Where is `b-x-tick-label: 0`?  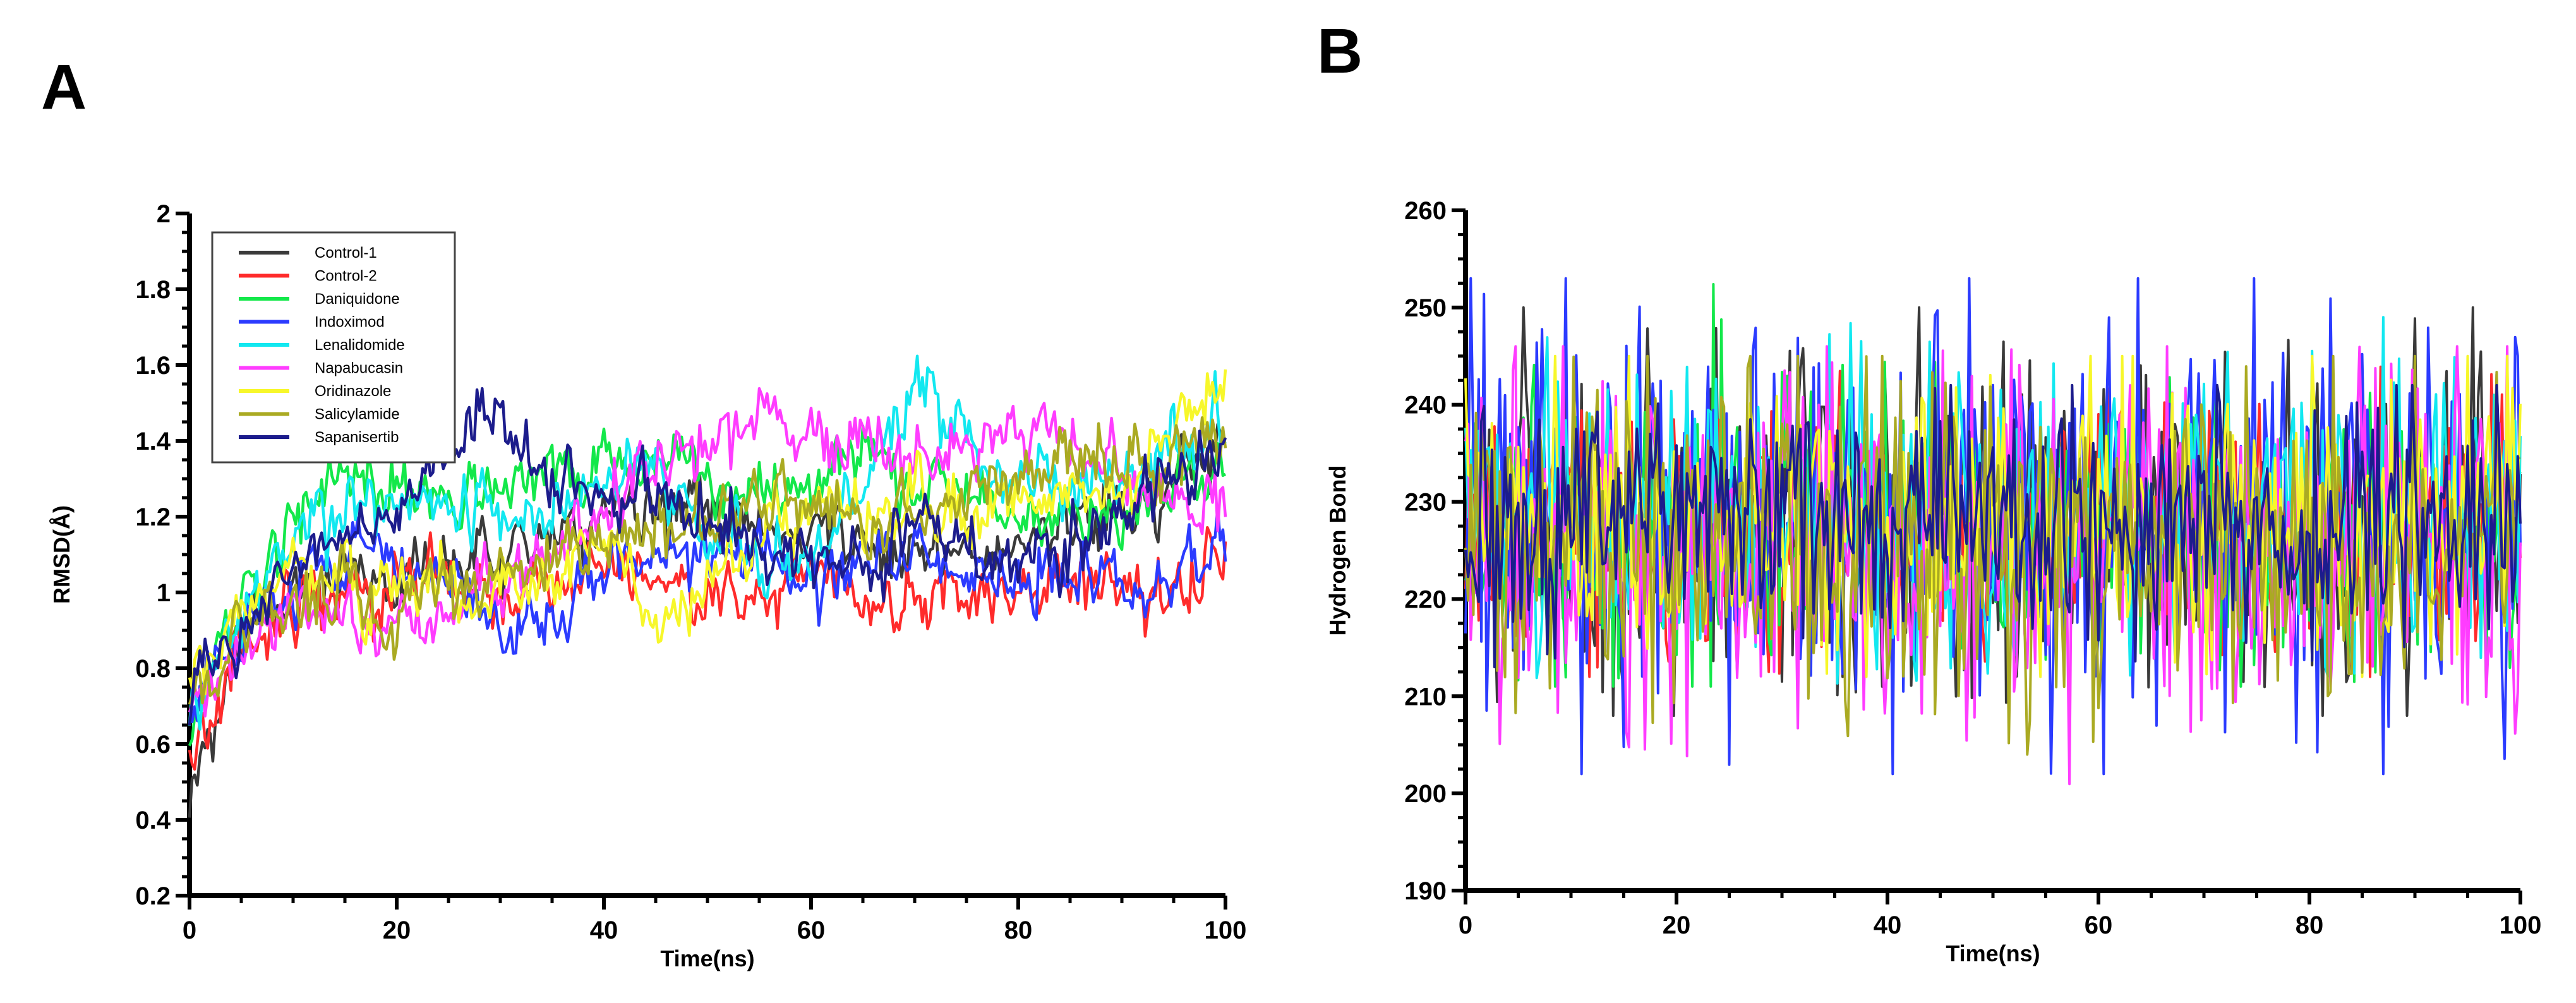
b-x-tick-label: 0 is located at coordinates (1465, 925).